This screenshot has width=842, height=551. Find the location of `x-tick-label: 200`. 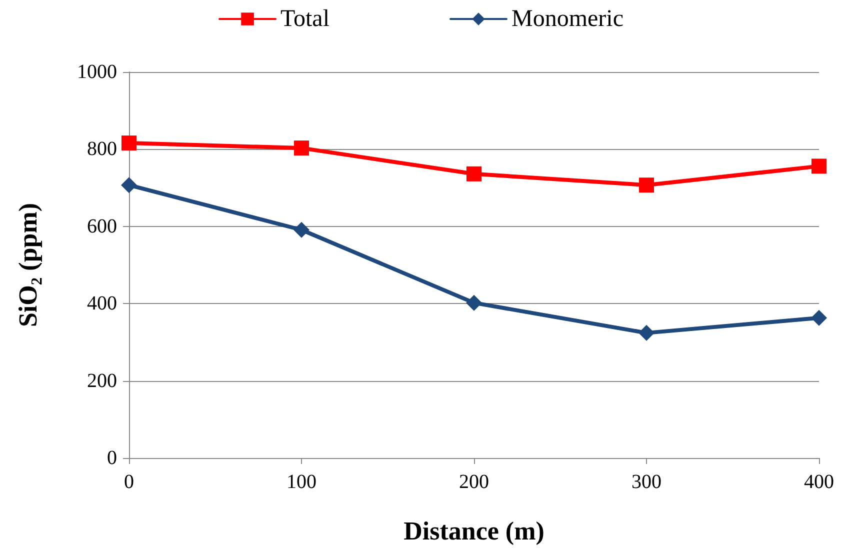

x-tick-label: 200 is located at coordinates (474, 482).